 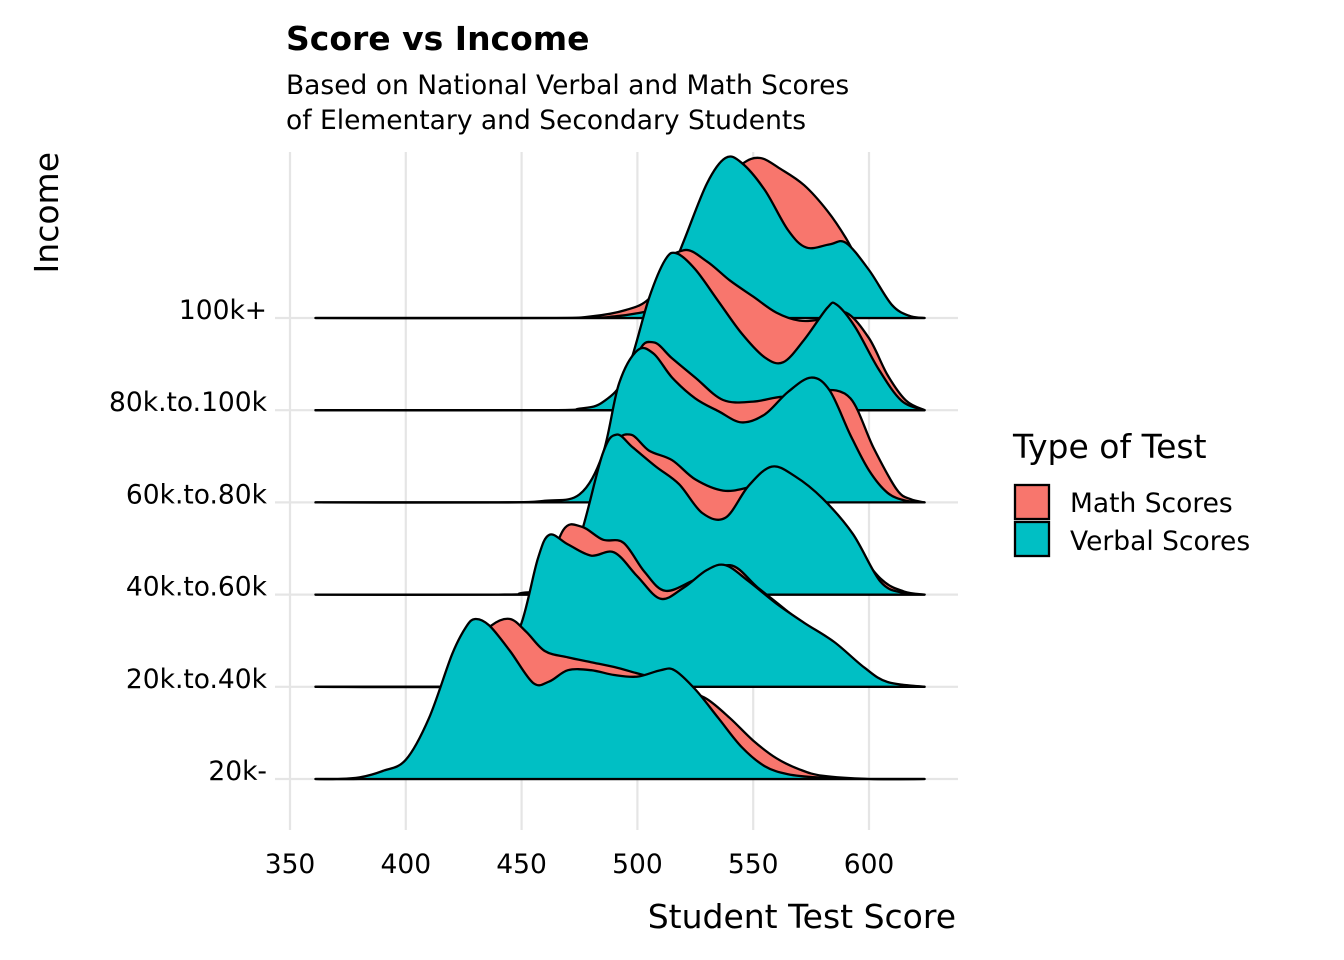 I want to click on y-tick-label: 40k.to.60k, so click(x=197, y=587).